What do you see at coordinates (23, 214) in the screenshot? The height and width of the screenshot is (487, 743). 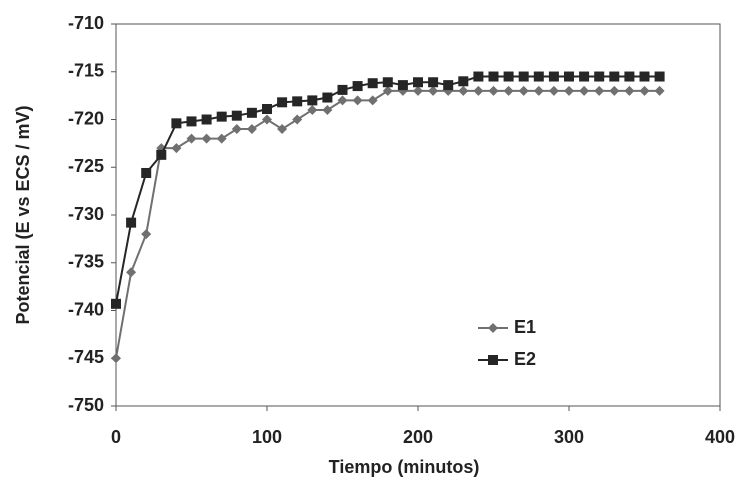 I see `y-axis-title: Potencial (E vs ECS / mV)` at bounding box center [23, 214].